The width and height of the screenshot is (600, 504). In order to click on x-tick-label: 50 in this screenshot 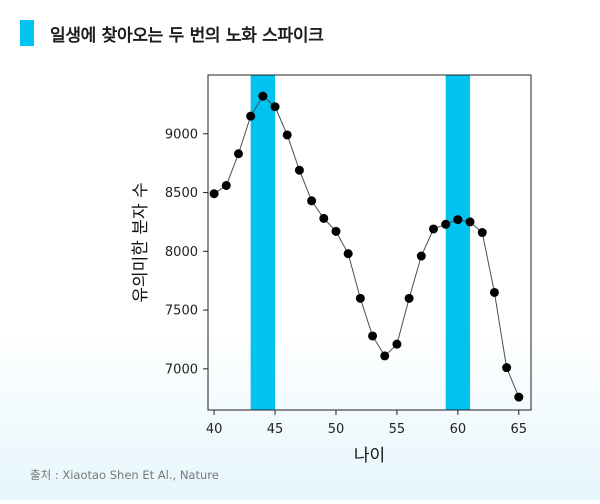, I will do `click(336, 429)`.